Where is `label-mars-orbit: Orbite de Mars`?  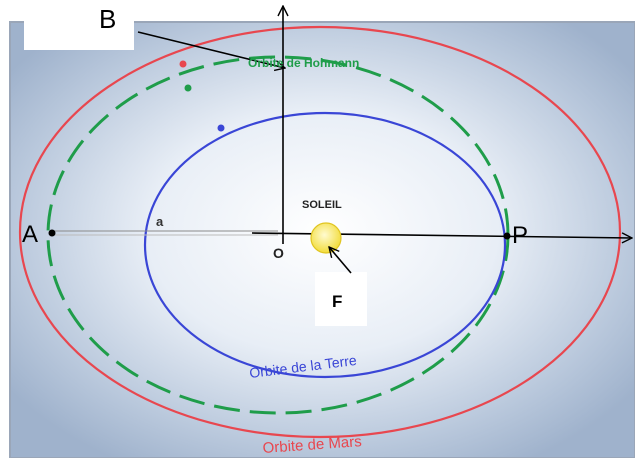 label-mars-orbit: Orbite de Mars is located at coordinates (312, 445).